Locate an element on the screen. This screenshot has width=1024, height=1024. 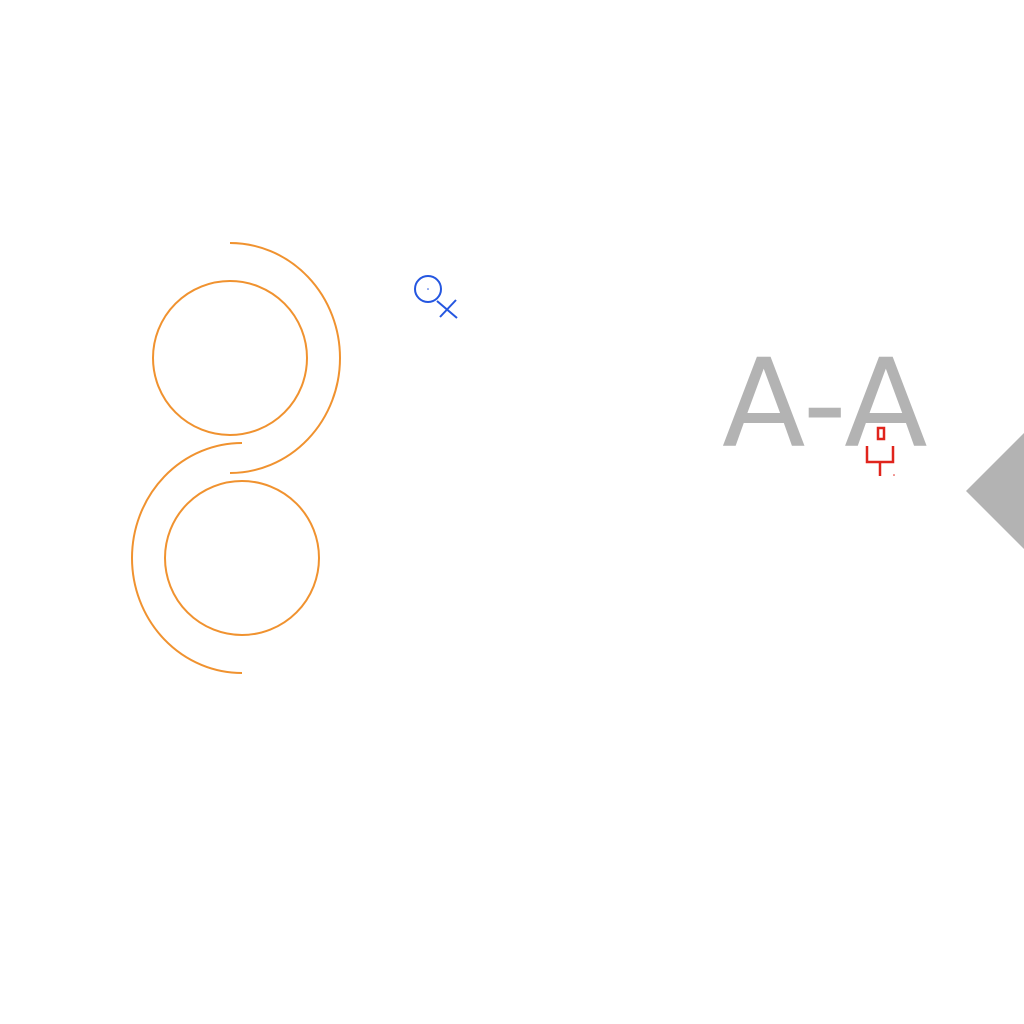
lower-circle is located at coordinates (242, 558).